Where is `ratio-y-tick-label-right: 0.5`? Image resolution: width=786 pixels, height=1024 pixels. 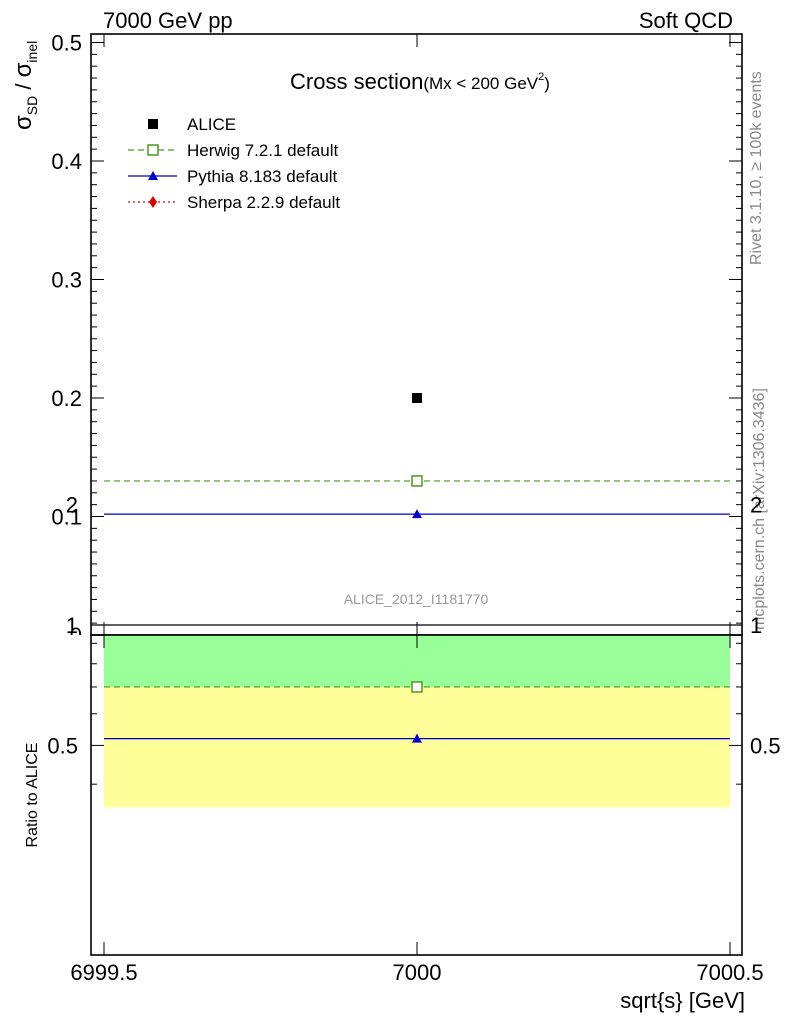
ratio-y-tick-label-right: 0.5 is located at coordinates (765, 745).